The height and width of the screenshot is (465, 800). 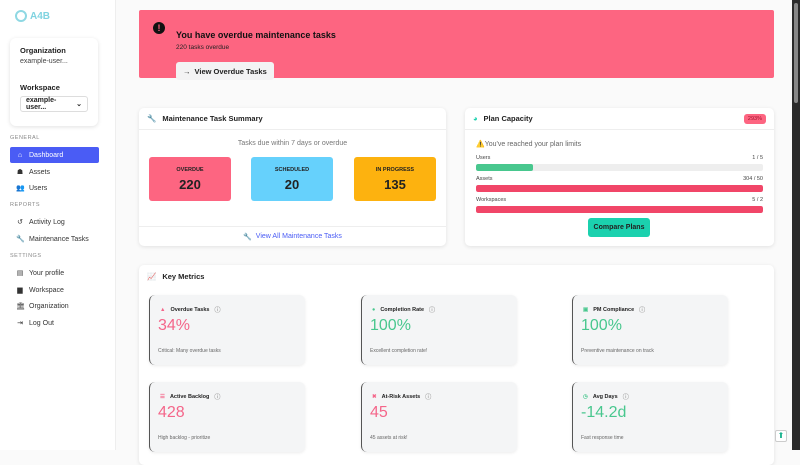 I want to click on banner-title: You have overdue maintenance tasks, so click(x=256, y=35).